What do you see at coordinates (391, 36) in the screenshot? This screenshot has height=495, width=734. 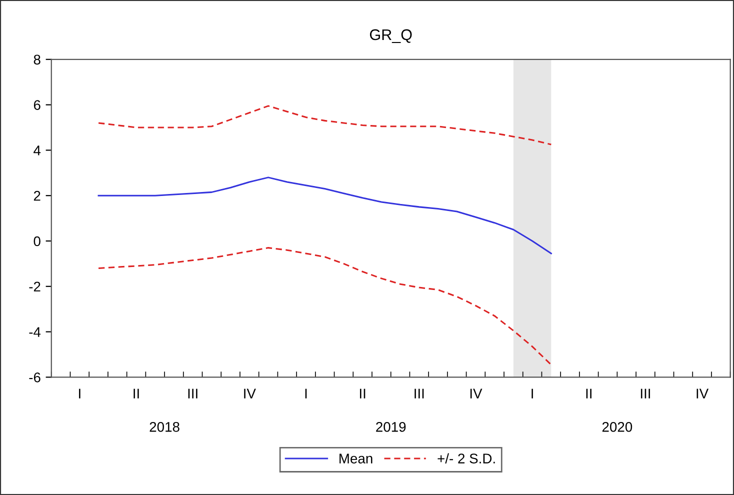 I see `chart-title: GR_Q` at bounding box center [391, 36].